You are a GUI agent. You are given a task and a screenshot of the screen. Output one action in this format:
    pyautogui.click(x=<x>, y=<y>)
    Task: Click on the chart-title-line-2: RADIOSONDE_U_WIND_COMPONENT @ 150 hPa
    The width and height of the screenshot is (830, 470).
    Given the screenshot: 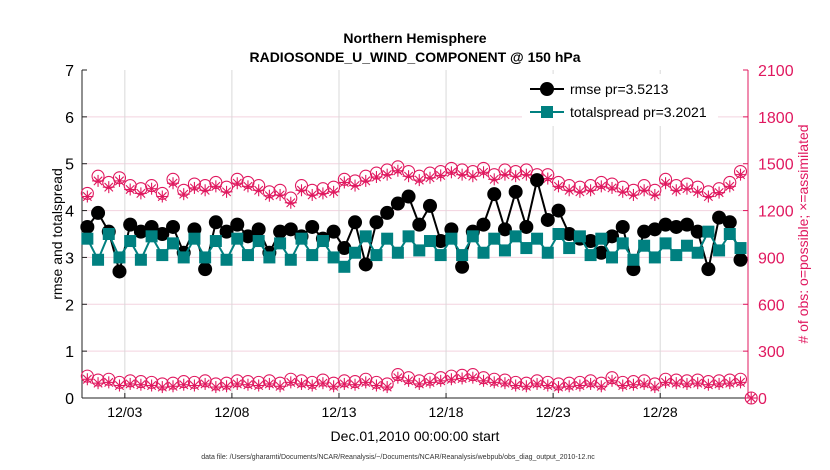 What is the action you would take?
    pyautogui.click(x=414, y=57)
    